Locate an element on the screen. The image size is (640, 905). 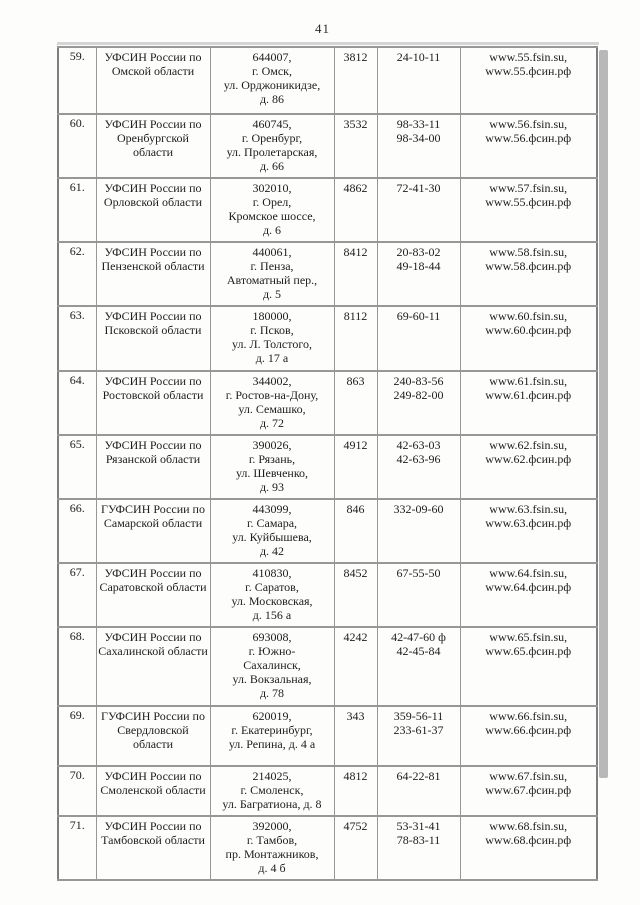
phone-code-cell: 8452 is located at coordinates (355, 595).